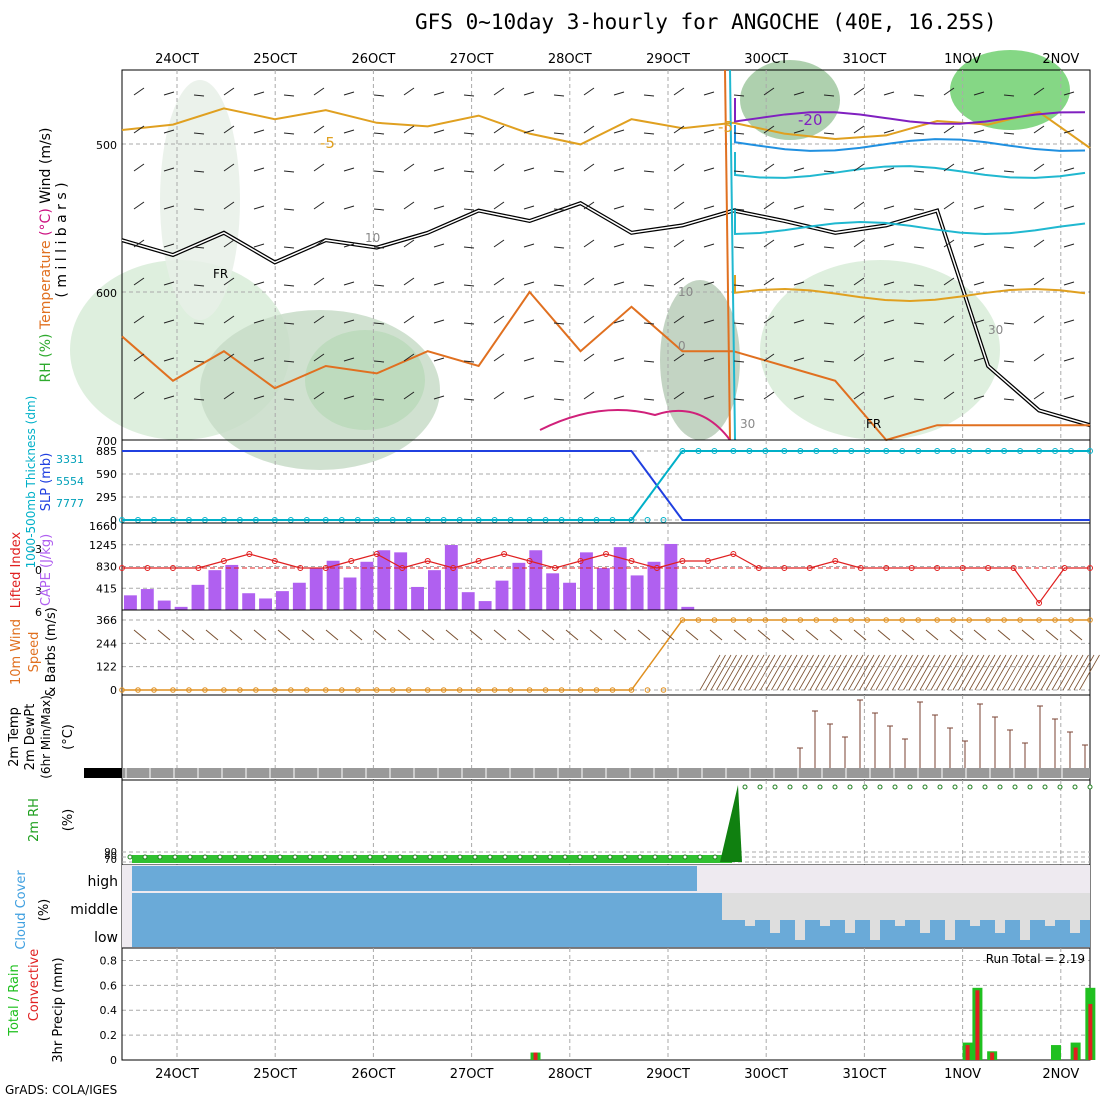  I want to click on rh2m-ylabel: 2m RH, so click(34, 820).